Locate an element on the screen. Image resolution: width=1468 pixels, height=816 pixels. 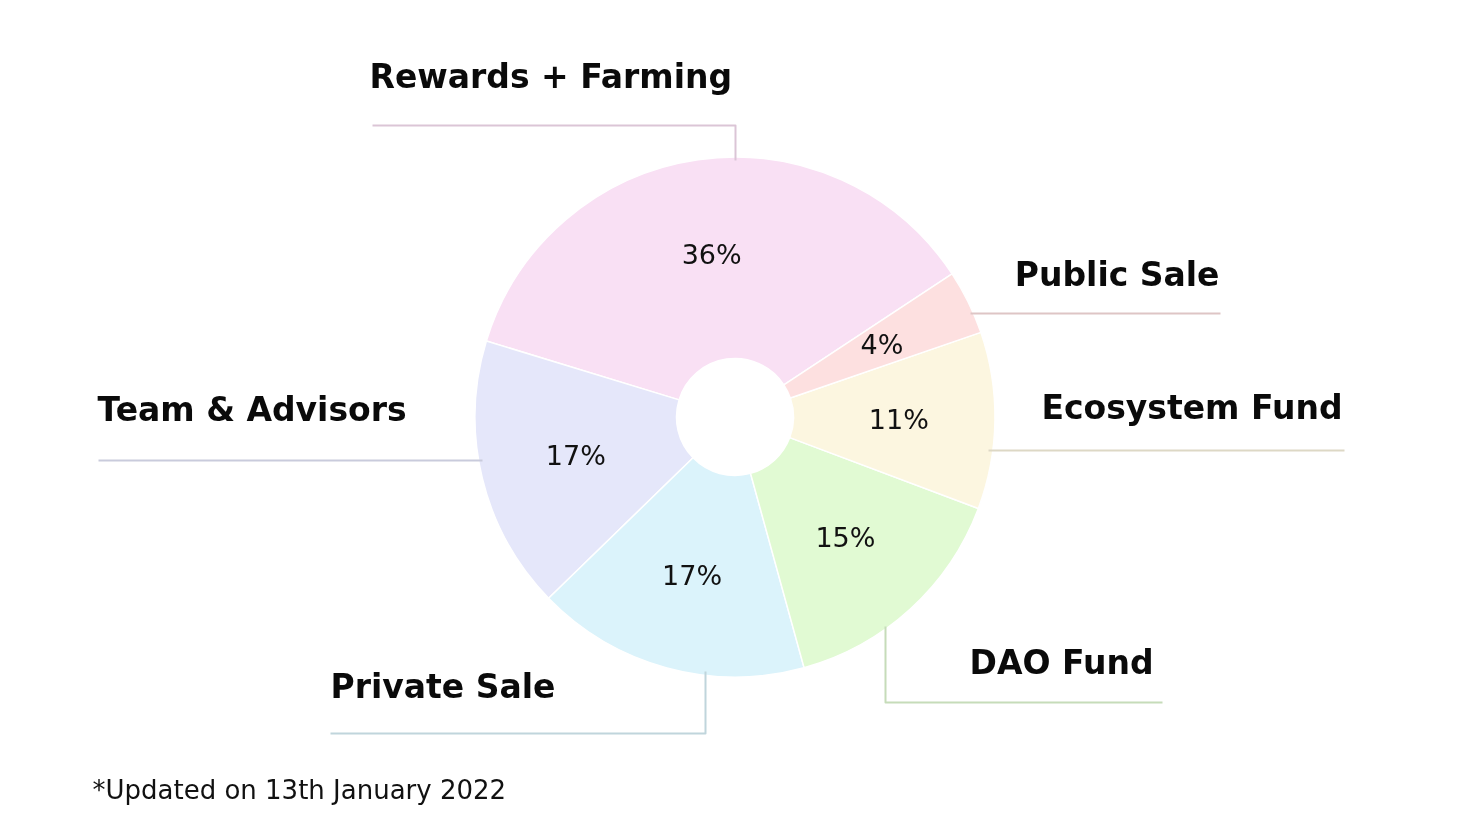
data-label: 36% is located at coordinates (711, 255).